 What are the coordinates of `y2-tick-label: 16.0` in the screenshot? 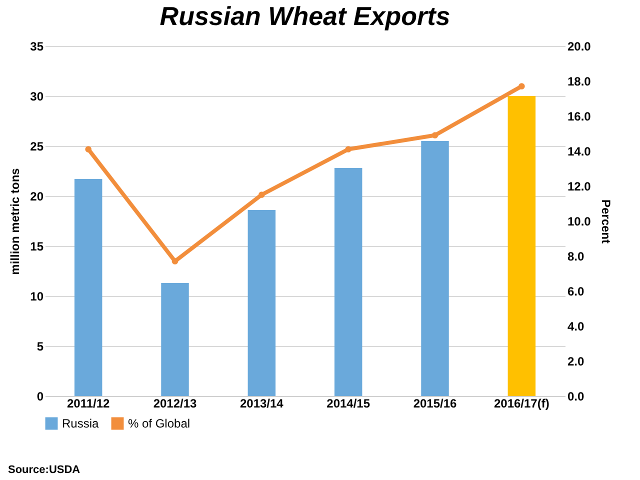 It's located at (580, 117).